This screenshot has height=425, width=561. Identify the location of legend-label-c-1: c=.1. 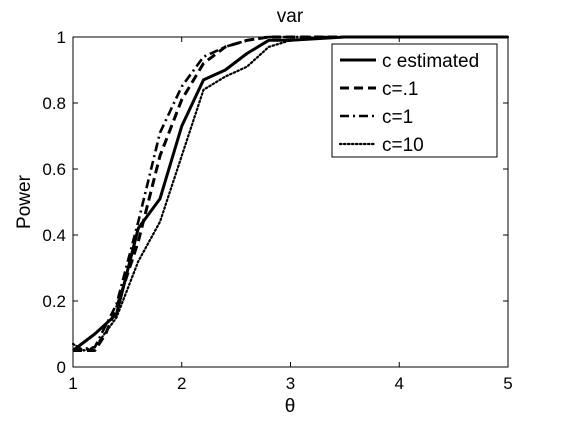
(400, 89).